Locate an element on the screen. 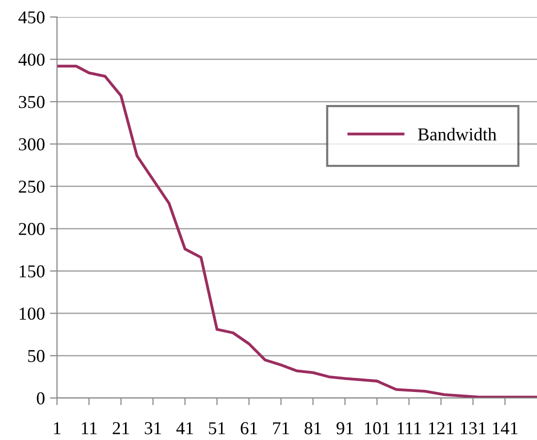 The height and width of the screenshot is (440, 537). y-tick-label: 100 is located at coordinates (32, 314).